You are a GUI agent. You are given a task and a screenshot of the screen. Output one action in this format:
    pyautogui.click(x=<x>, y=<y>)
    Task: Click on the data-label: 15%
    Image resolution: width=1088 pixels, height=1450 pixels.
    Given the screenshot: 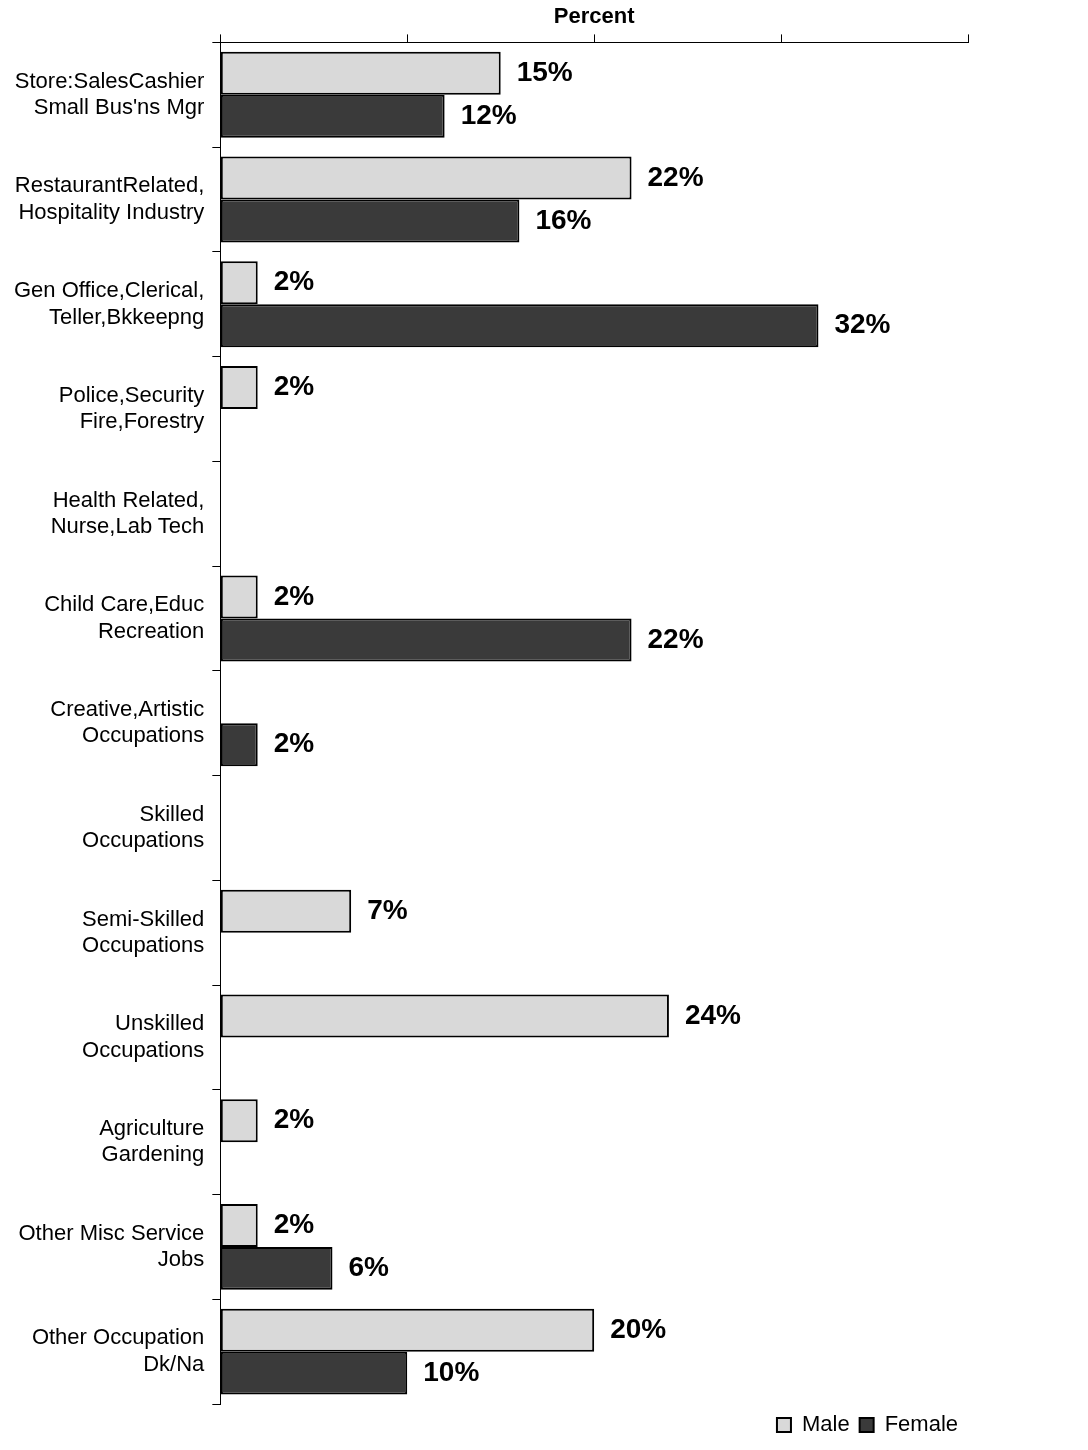 What is the action you would take?
    pyautogui.click(x=544, y=72)
    